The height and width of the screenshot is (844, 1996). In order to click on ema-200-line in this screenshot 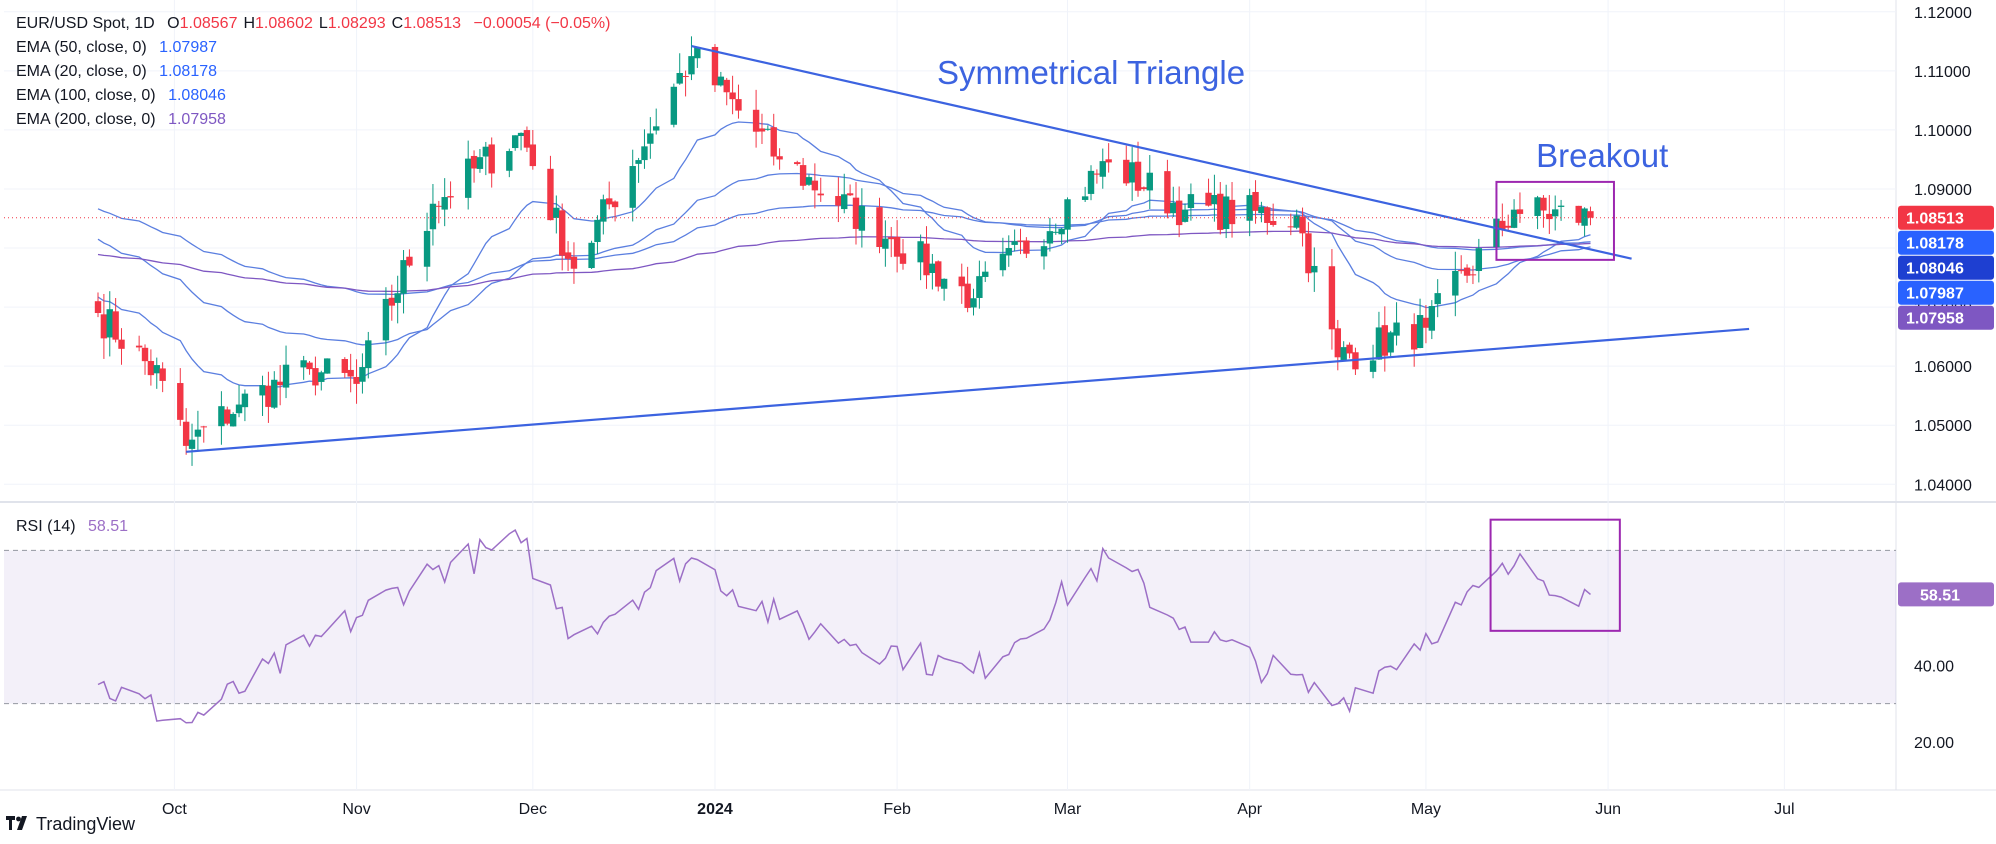, I will do `click(844, 261)`.